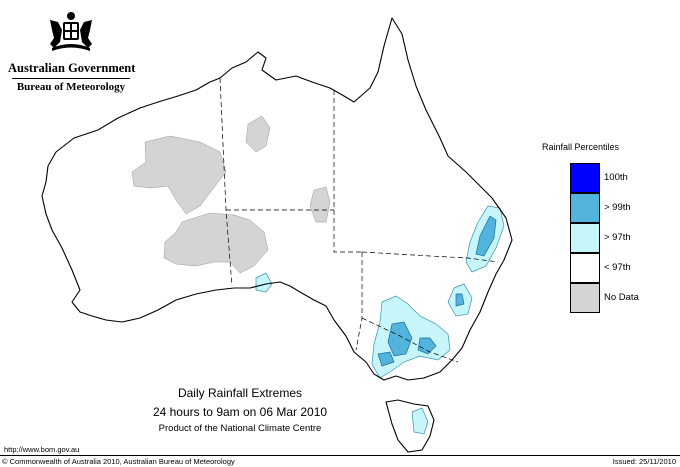 The image size is (680, 467). I want to click on sa-east-border, so click(359, 301).